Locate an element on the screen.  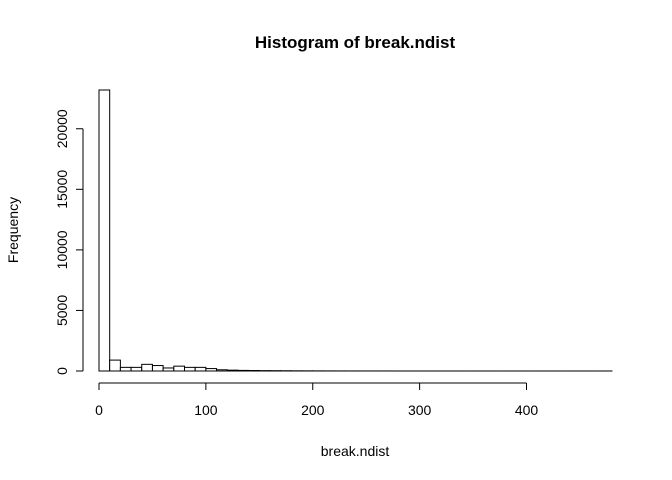
y-tick-label: 5000 is located at coordinates (62, 310).